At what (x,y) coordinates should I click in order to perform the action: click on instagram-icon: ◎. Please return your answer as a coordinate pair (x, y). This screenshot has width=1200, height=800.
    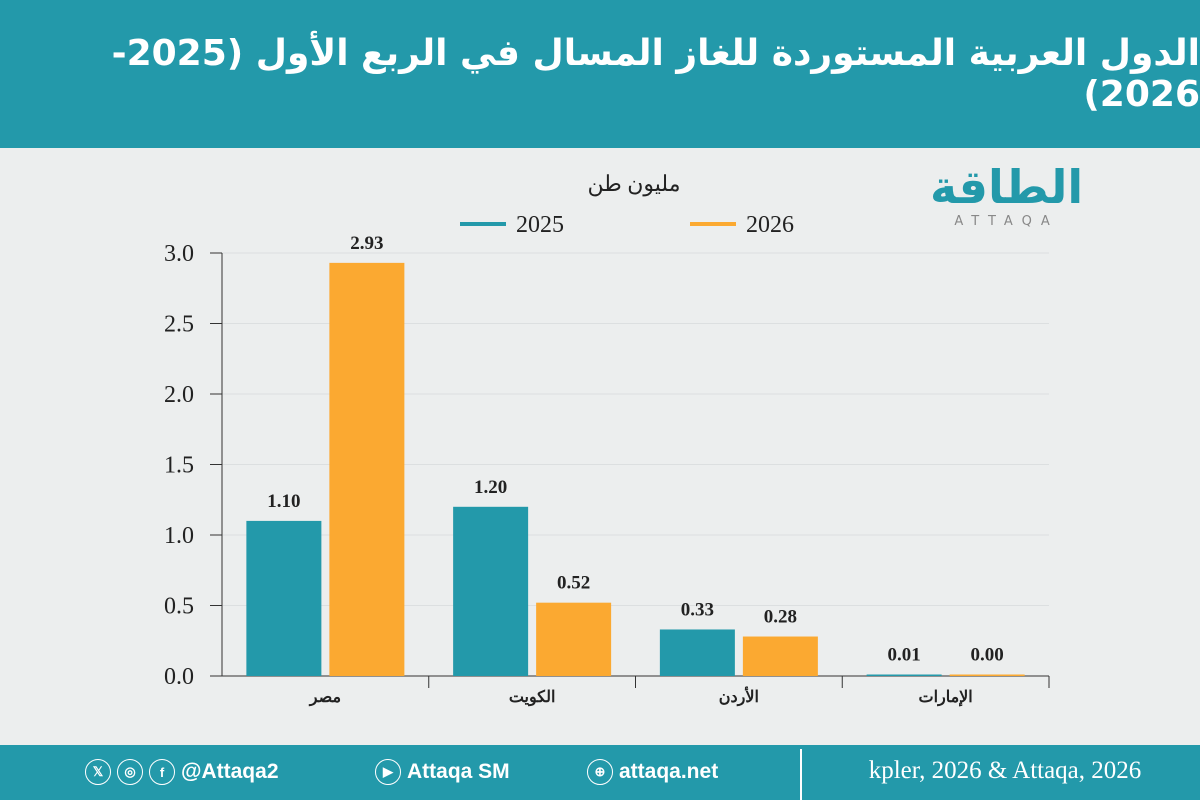
    Looking at the image, I should click on (130, 772).